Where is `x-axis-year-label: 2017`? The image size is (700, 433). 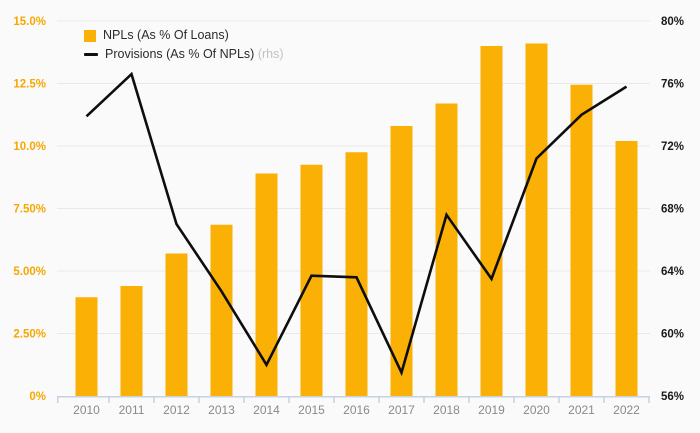
x-axis-year-label: 2017 is located at coordinates (401, 410).